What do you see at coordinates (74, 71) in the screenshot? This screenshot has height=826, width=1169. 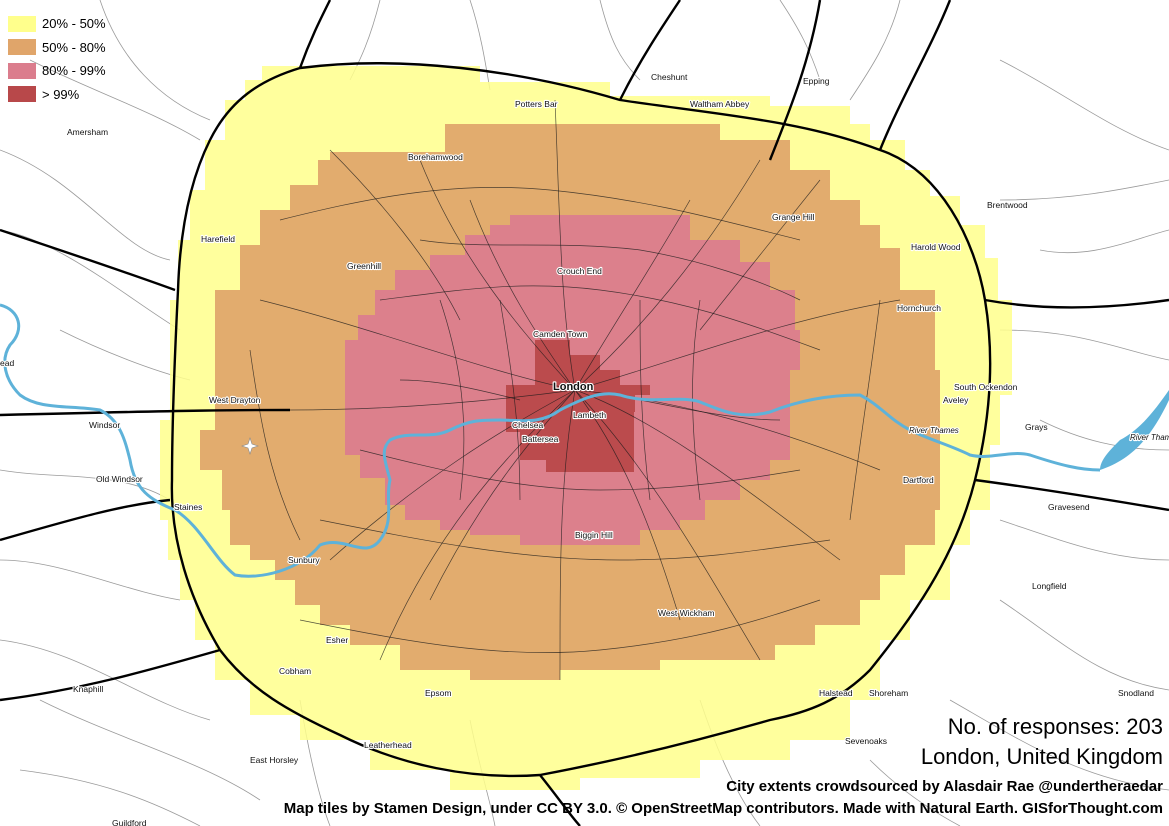 I see `legend-label: 80% - 99%` at bounding box center [74, 71].